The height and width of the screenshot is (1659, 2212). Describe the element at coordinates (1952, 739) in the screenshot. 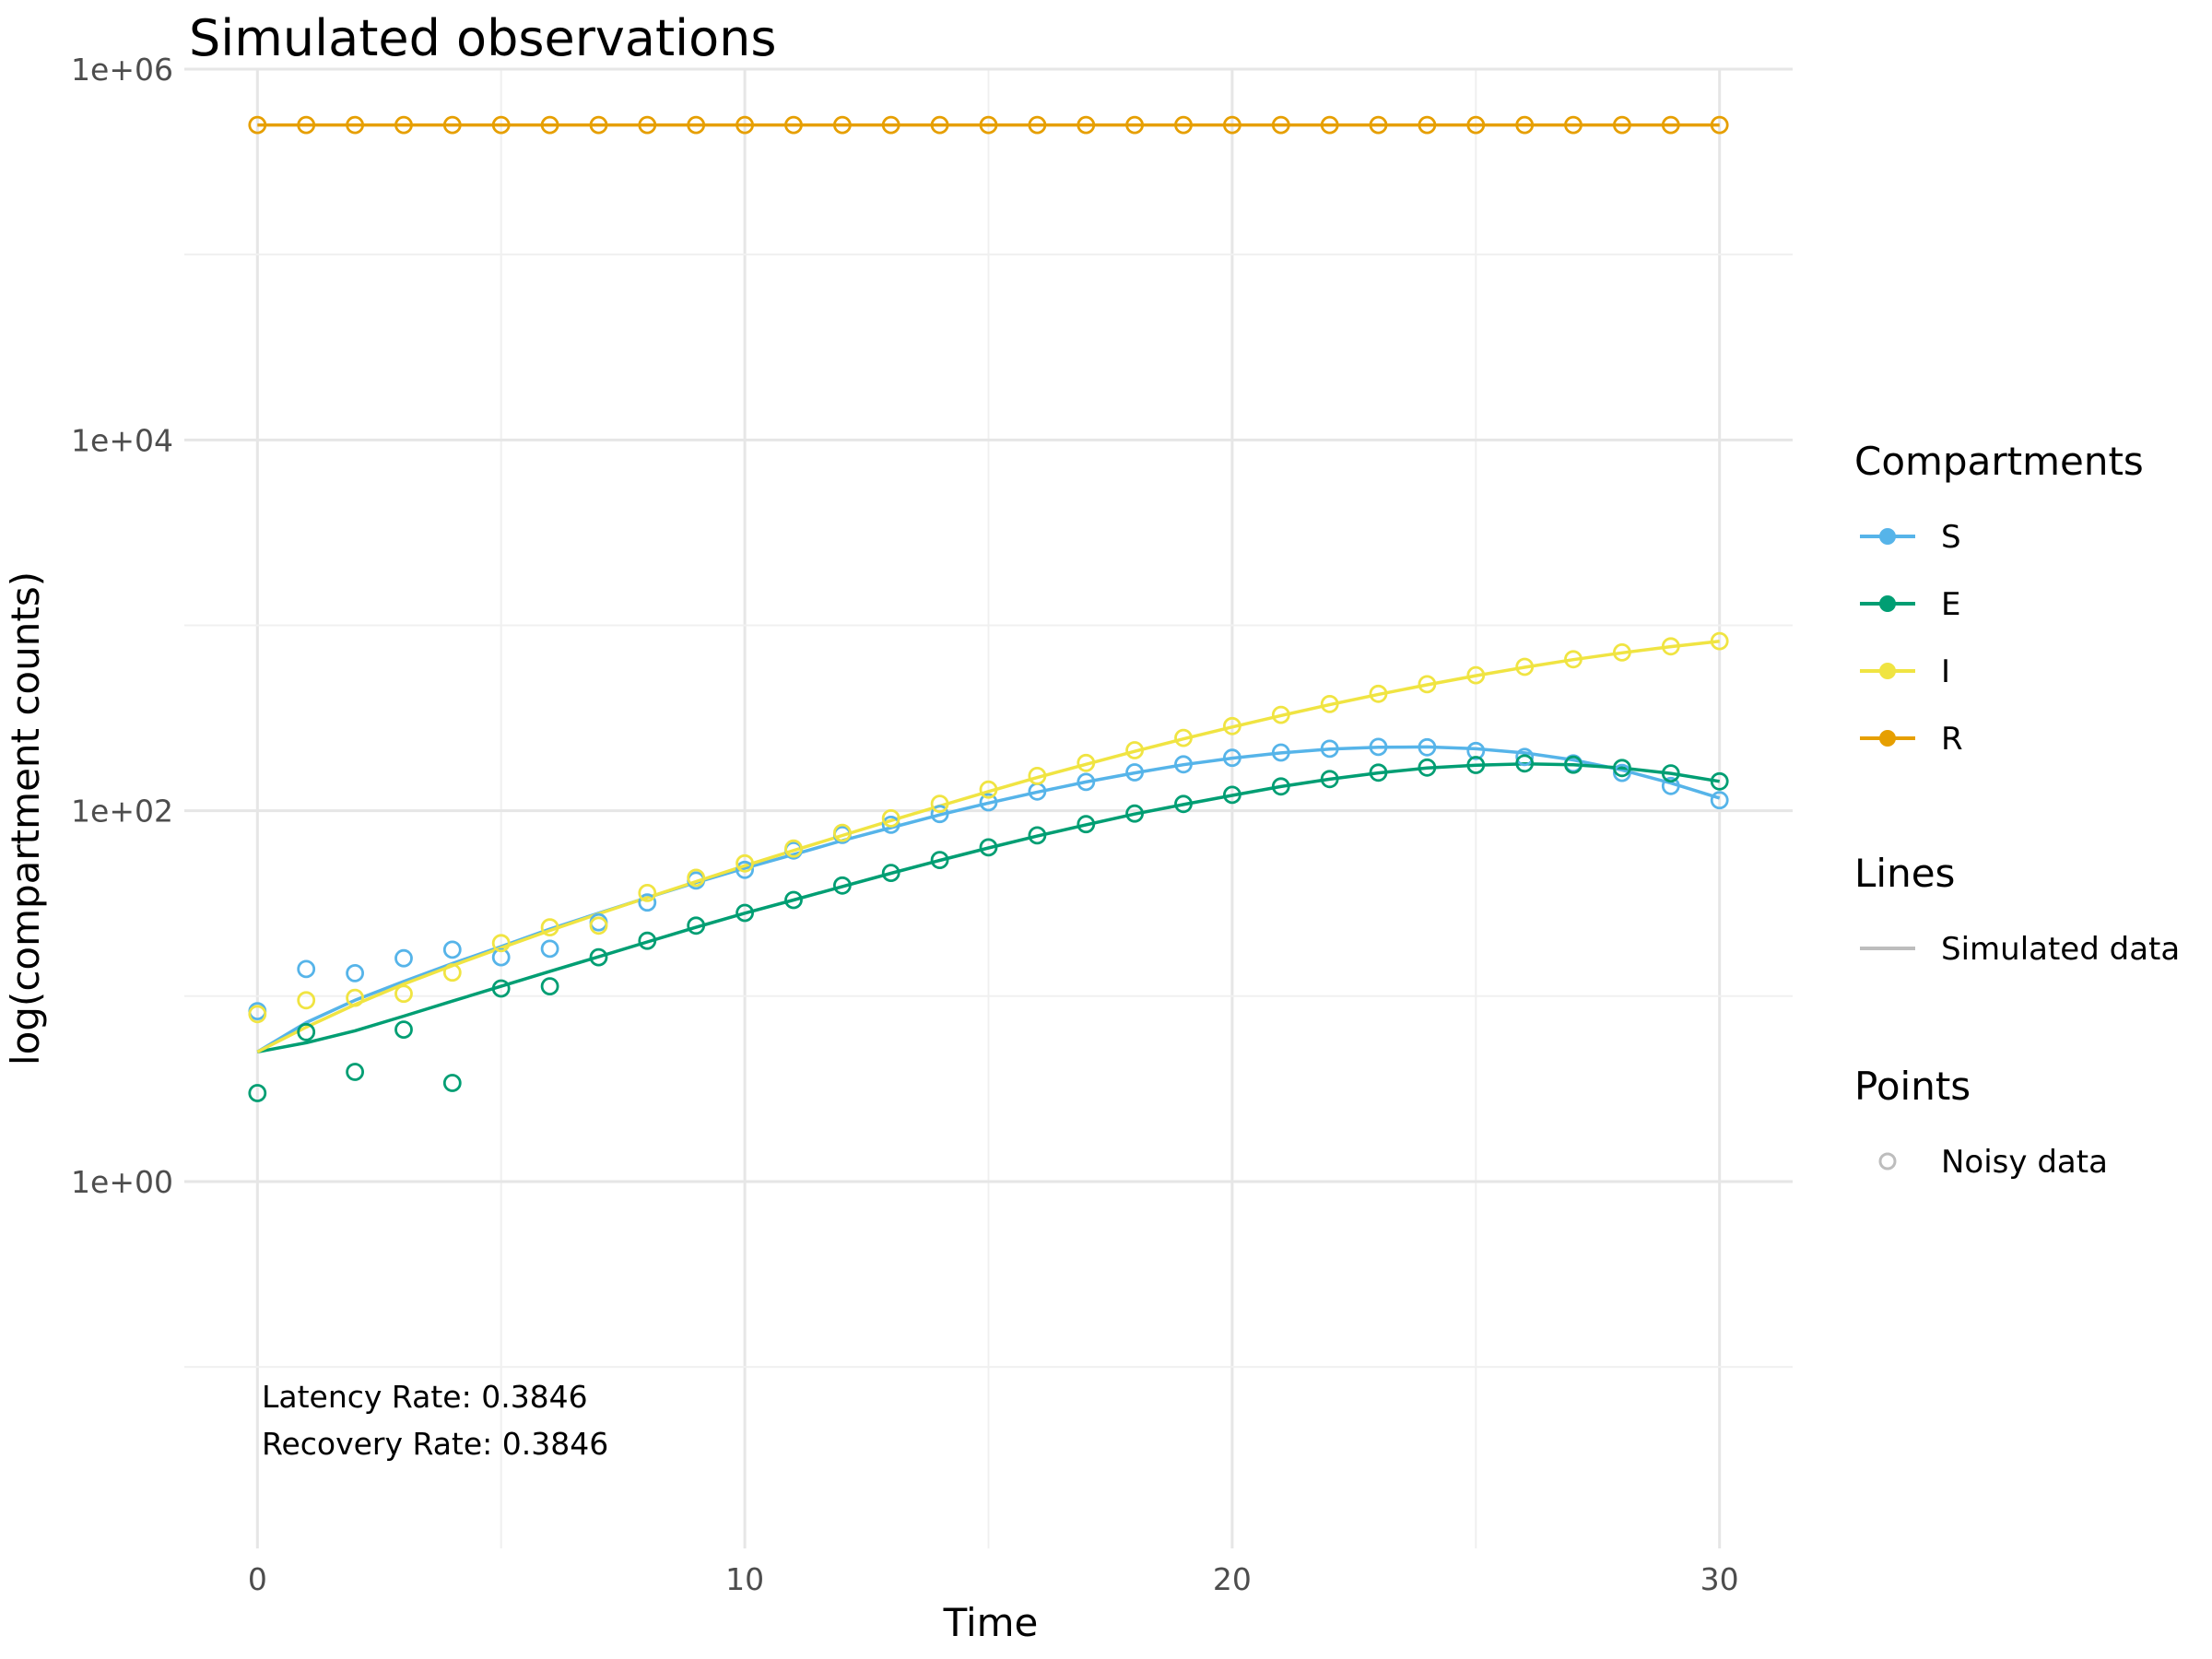

I see `legend-label-R: R` at that location.